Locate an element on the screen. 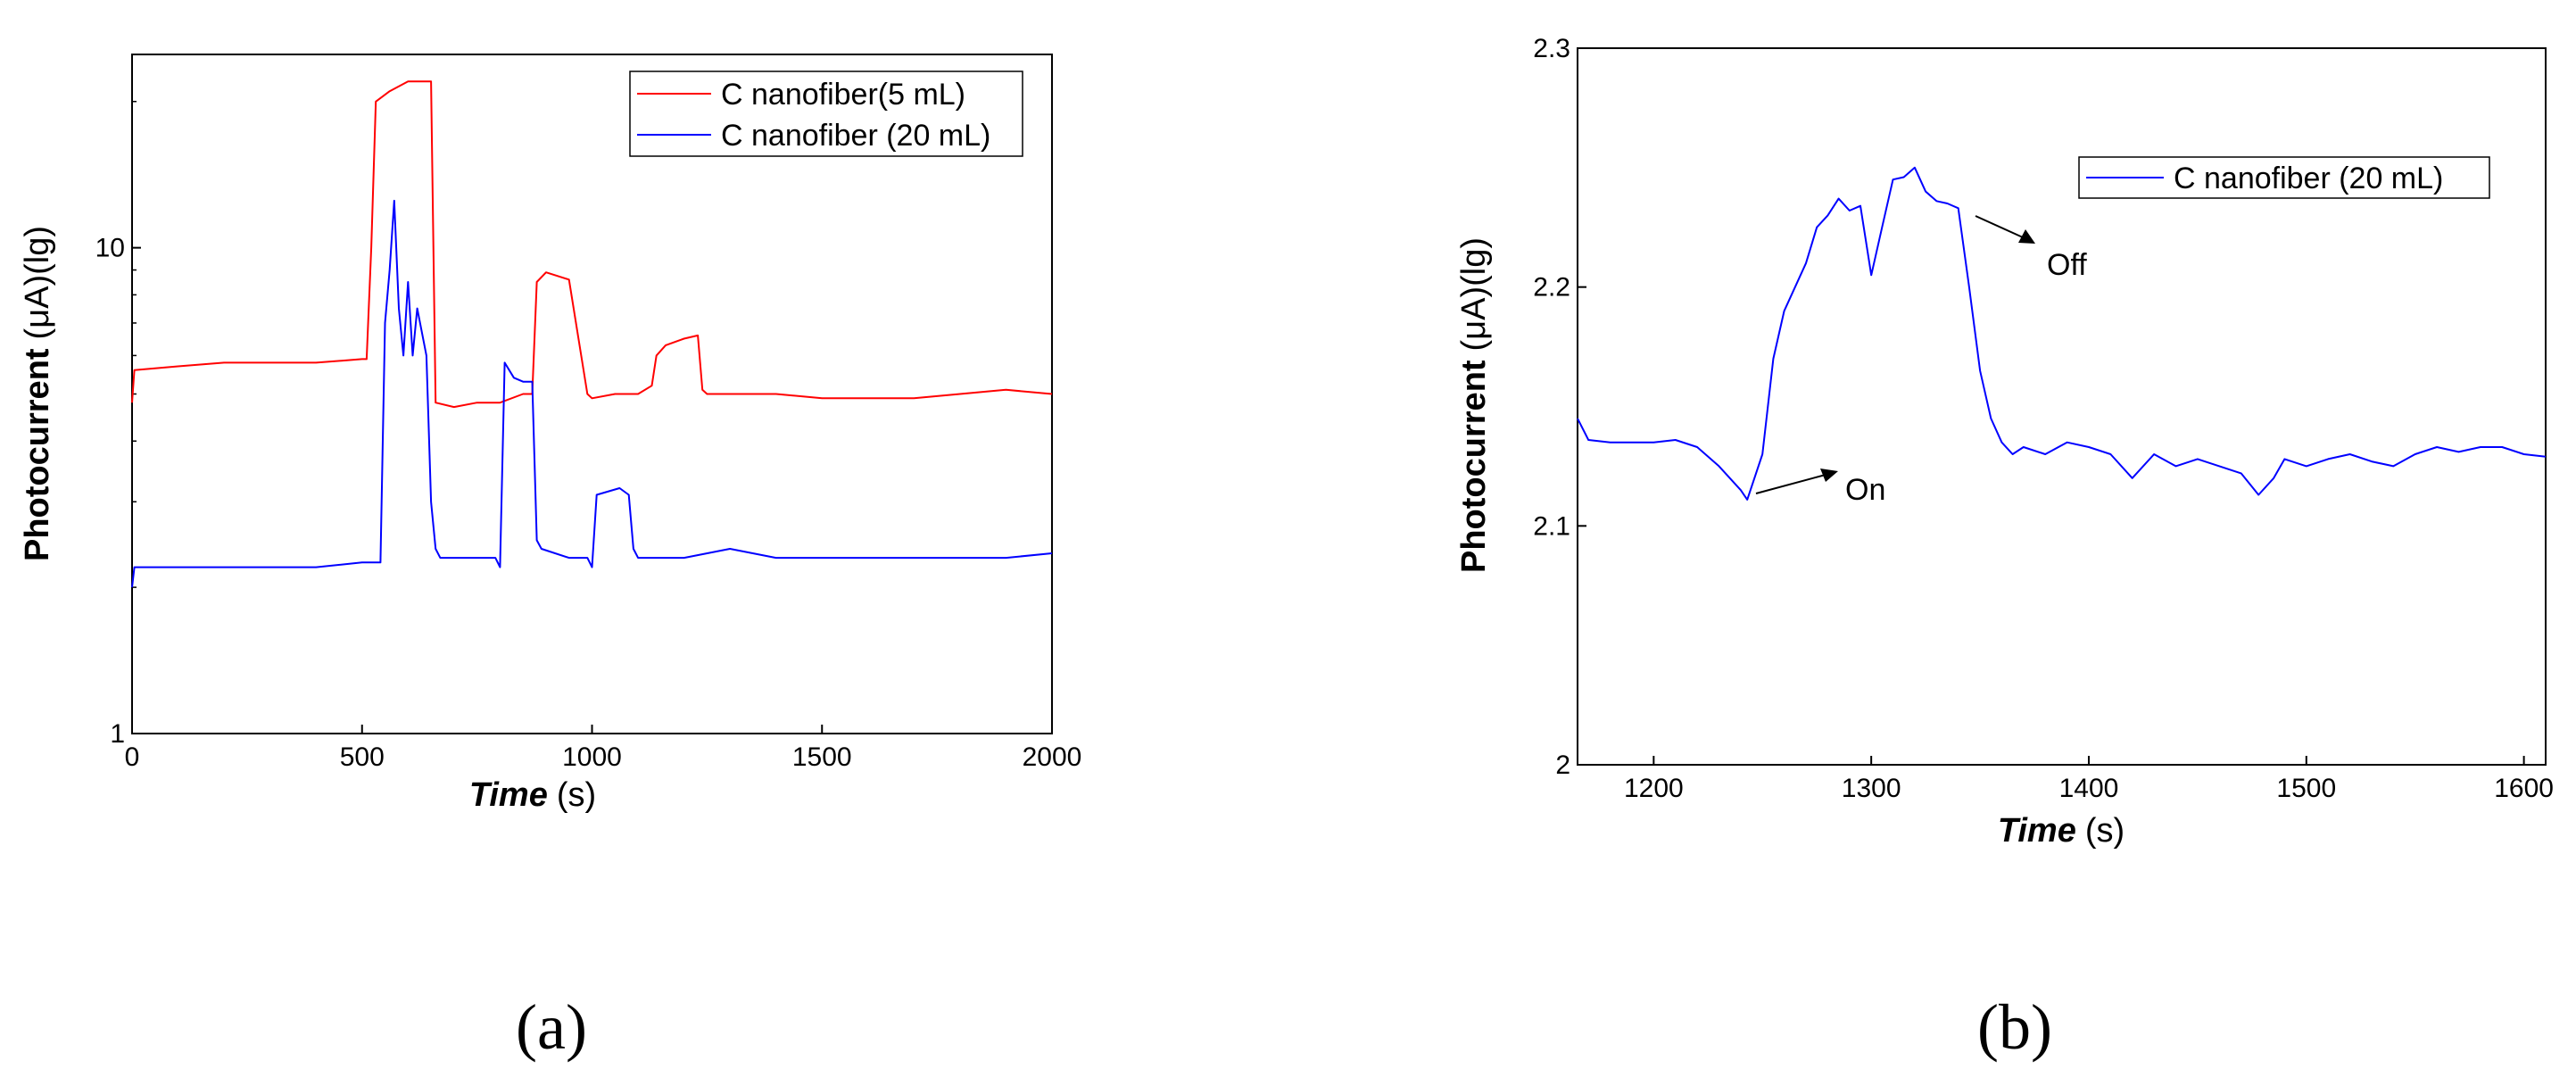  legend-a: C nanofiber(5 mL) C nanofiber (20 mL) is located at coordinates (826, 113).